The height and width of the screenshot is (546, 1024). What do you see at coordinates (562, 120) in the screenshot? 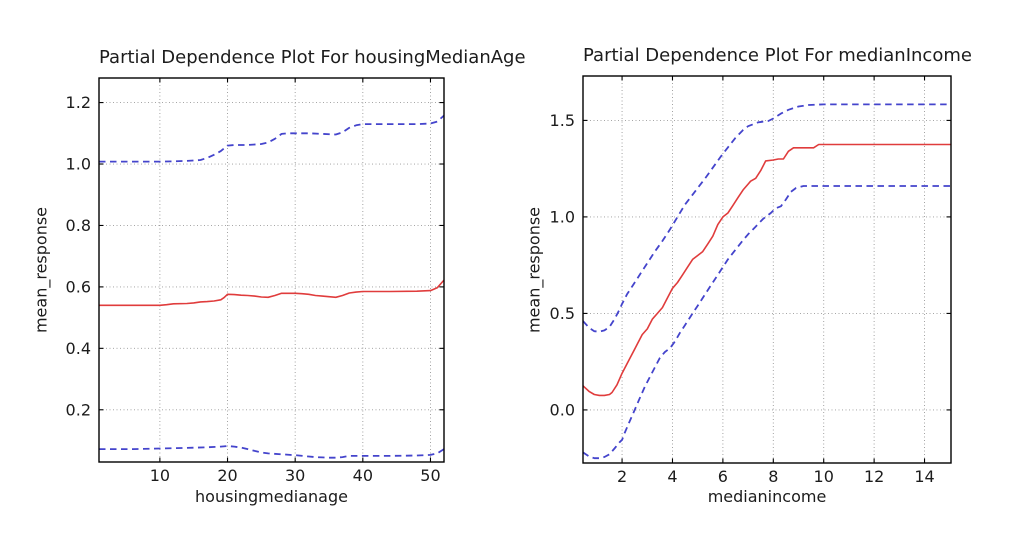
I see `svg-text: 1.5` at bounding box center [562, 120].